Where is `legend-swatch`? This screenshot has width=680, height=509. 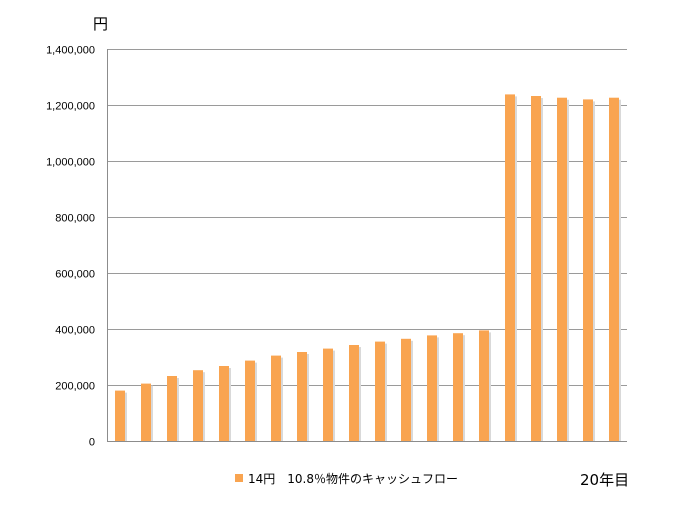
legend-swatch is located at coordinates (239, 478).